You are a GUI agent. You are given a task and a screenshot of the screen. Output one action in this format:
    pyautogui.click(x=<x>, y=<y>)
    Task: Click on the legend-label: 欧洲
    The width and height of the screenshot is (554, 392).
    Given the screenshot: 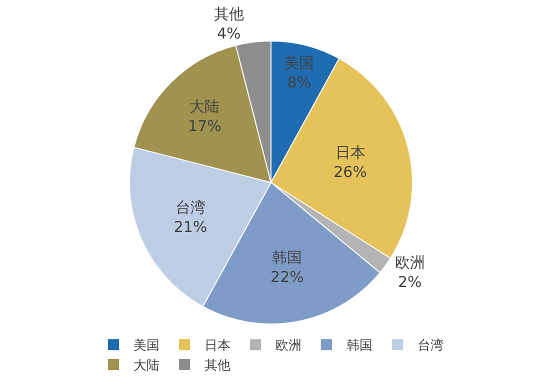 What is the action you would take?
    pyautogui.click(x=289, y=346)
    